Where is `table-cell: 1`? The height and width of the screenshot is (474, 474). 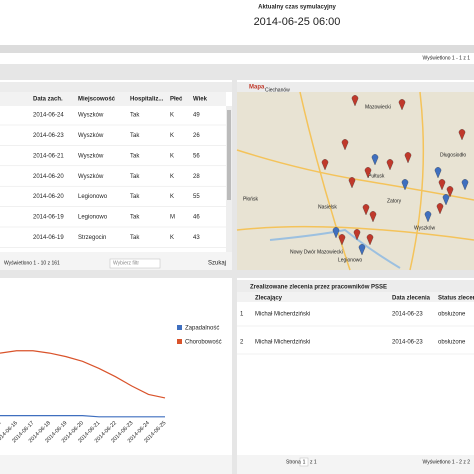 table-cell: 1 is located at coordinates (242, 315).